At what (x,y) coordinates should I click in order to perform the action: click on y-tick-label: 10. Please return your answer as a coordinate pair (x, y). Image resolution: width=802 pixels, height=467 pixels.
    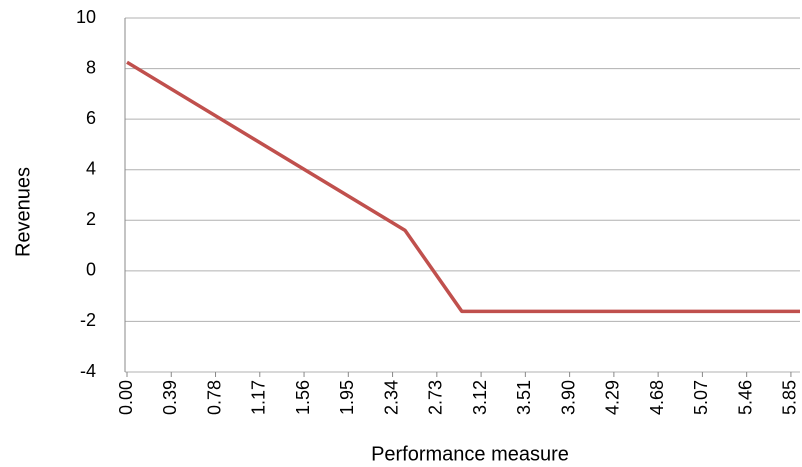
    Looking at the image, I should click on (86, 17).